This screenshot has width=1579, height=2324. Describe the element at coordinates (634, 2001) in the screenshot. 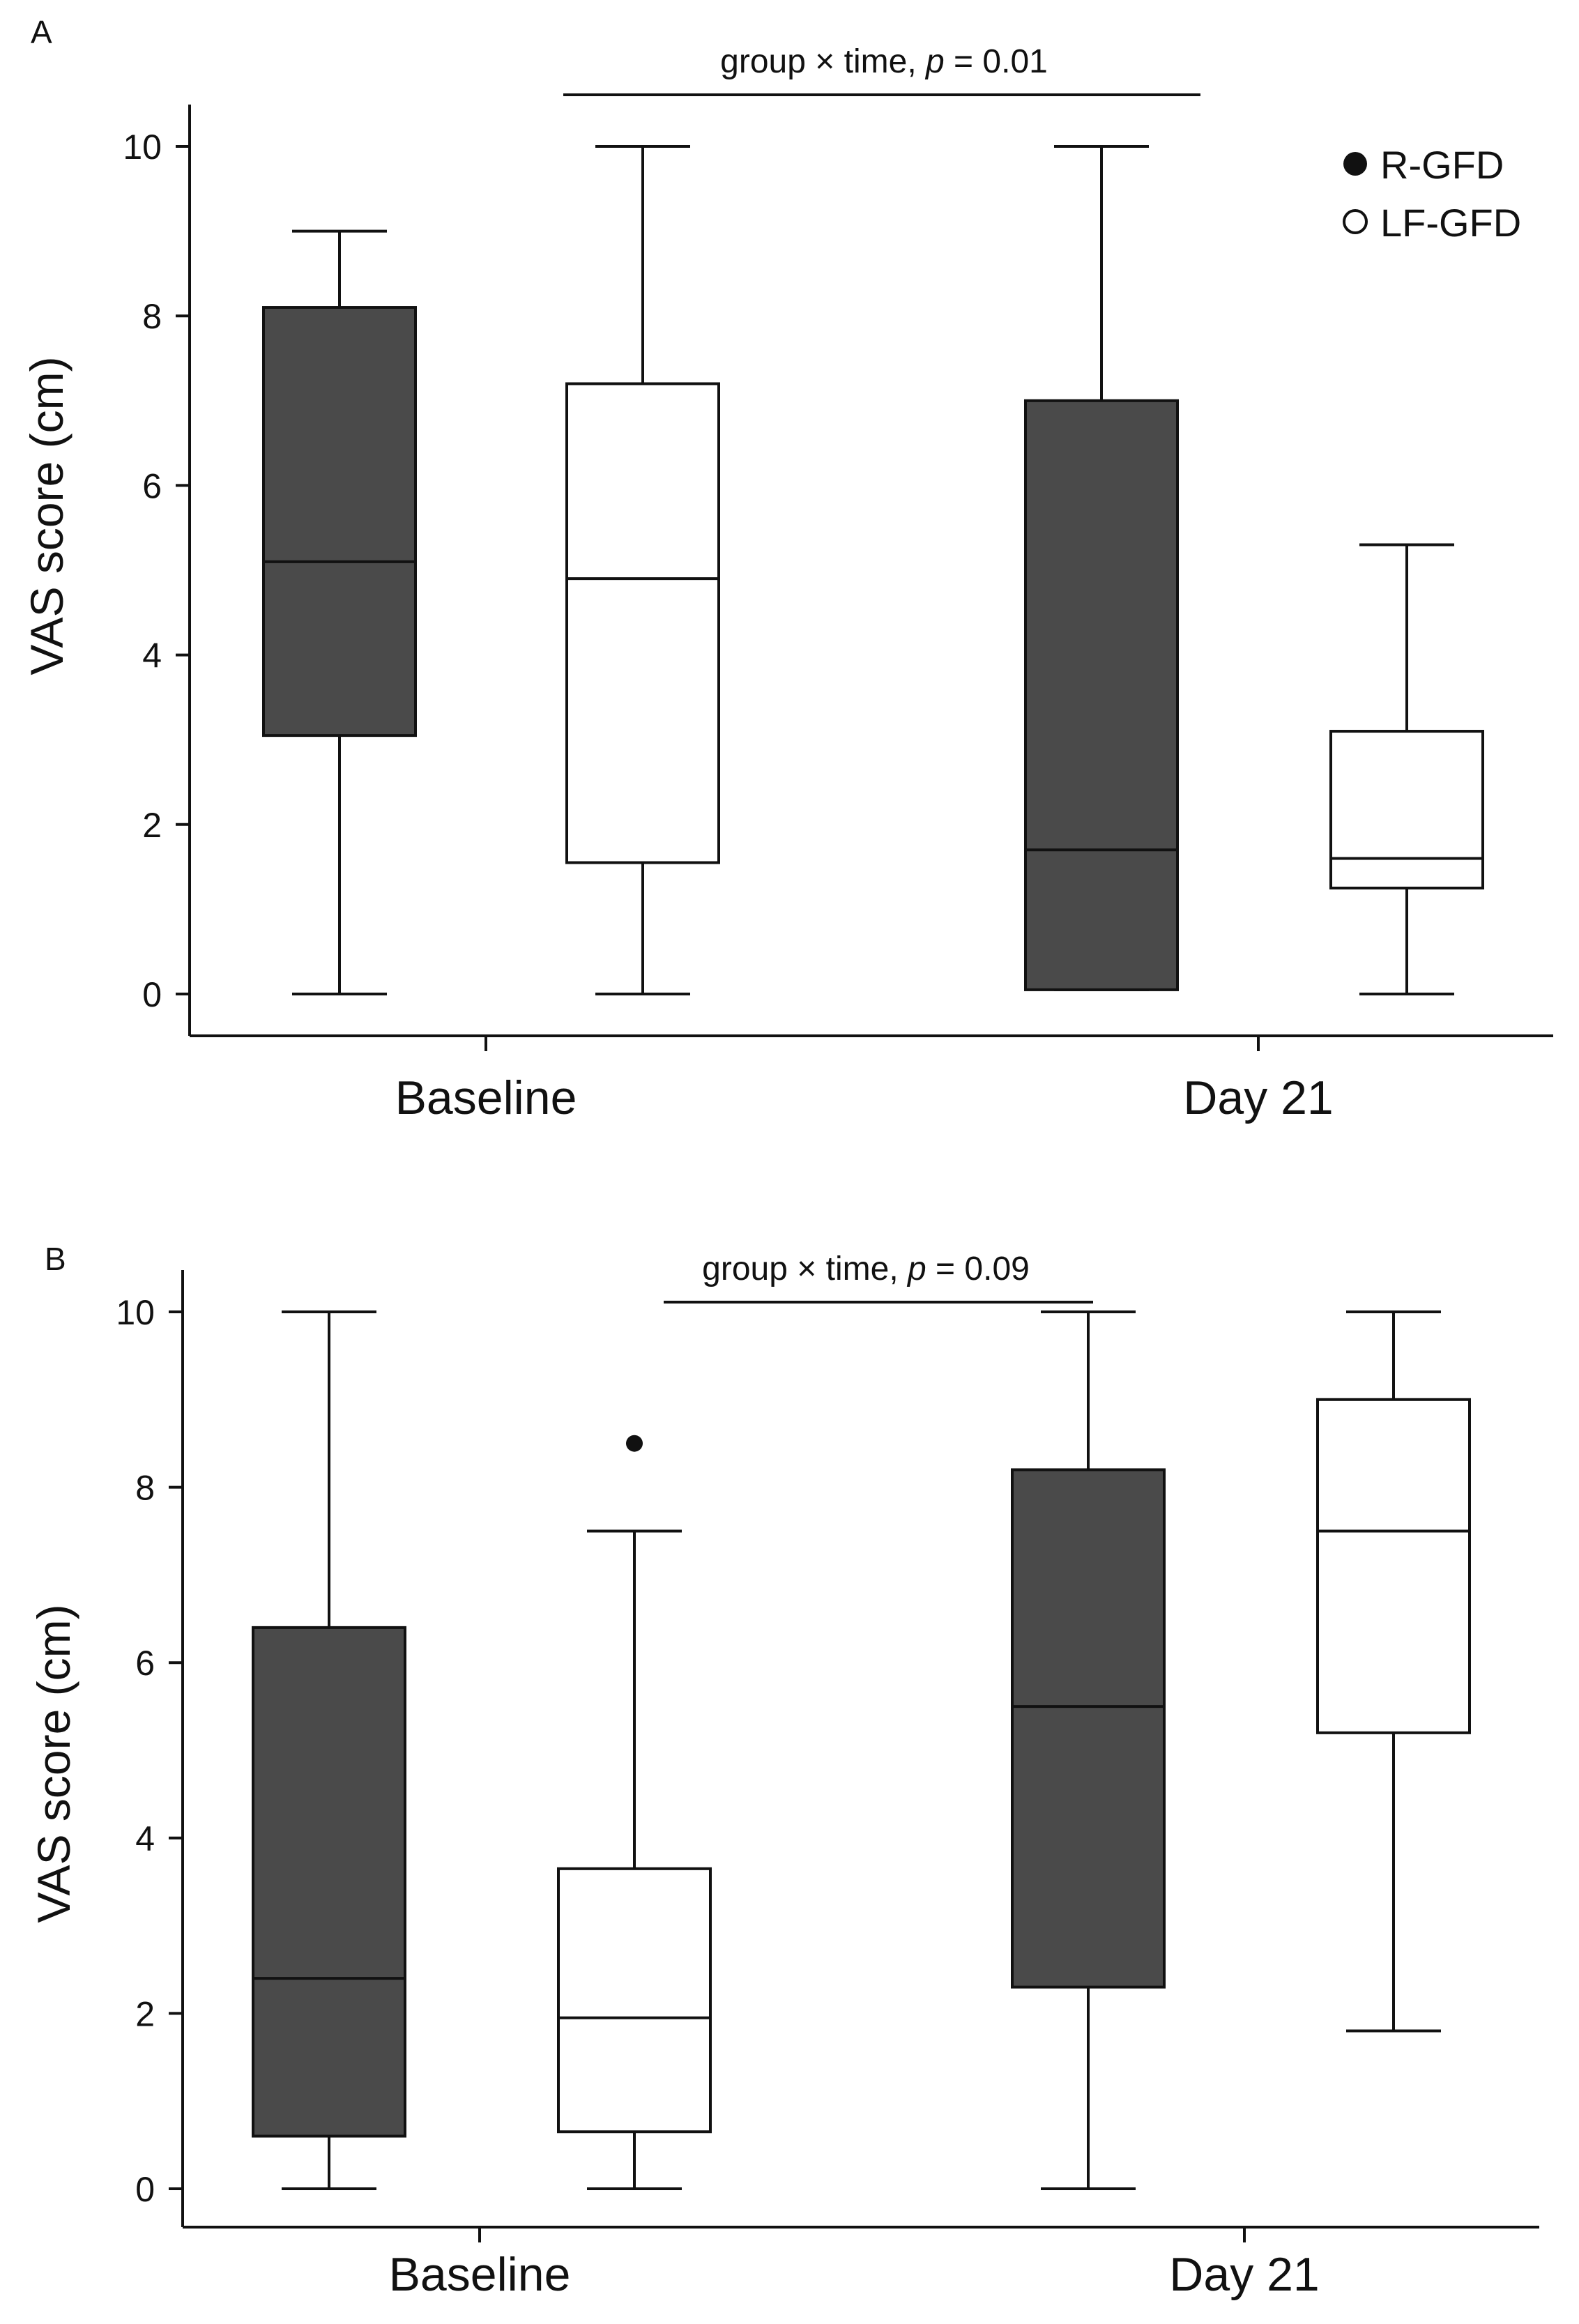

I see `panel-b-lf-gfd-baseline-box` at that location.